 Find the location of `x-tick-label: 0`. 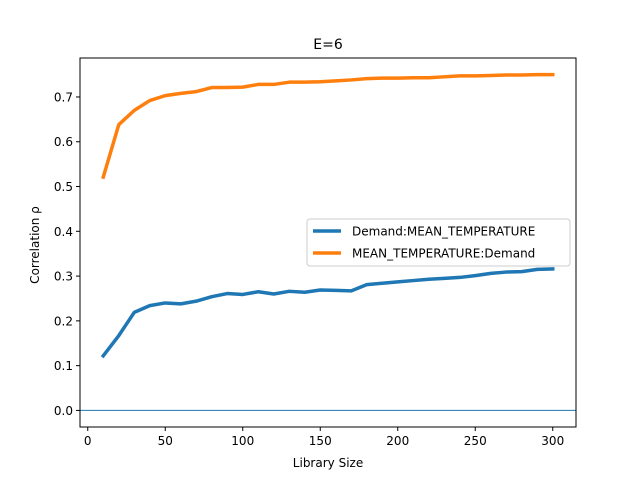

x-tick-label: 0 is located at coordinates (88, 441).